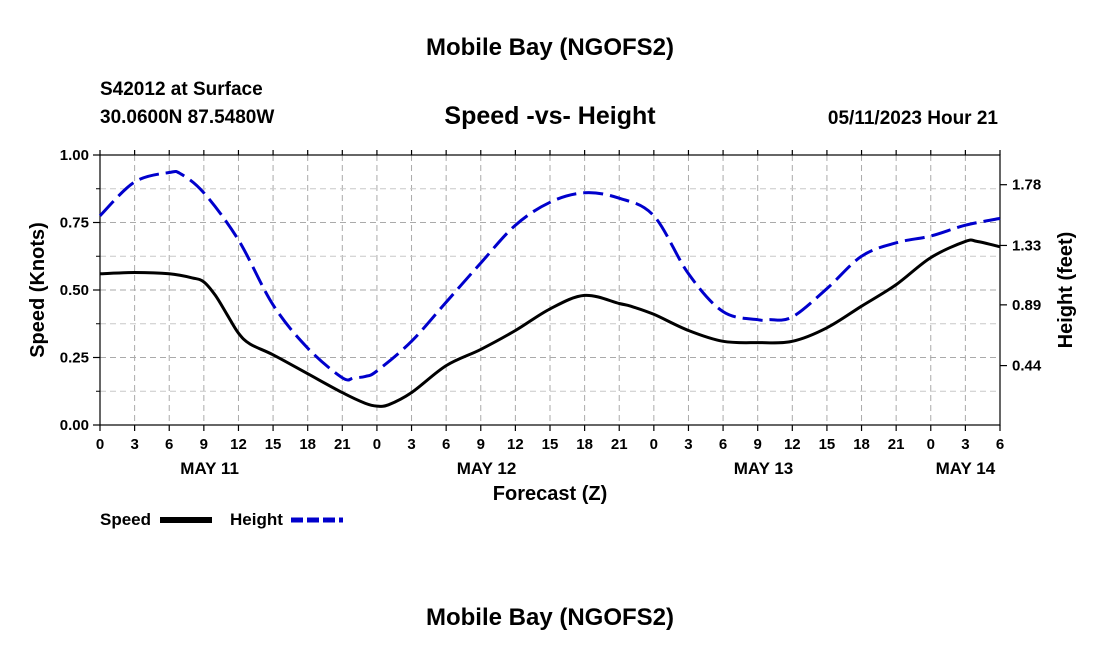  What do you see at coordinates (74, 358) in the screenshot?
I see `y-left-tick-label: 0.25` at bounding box center [74, 358].